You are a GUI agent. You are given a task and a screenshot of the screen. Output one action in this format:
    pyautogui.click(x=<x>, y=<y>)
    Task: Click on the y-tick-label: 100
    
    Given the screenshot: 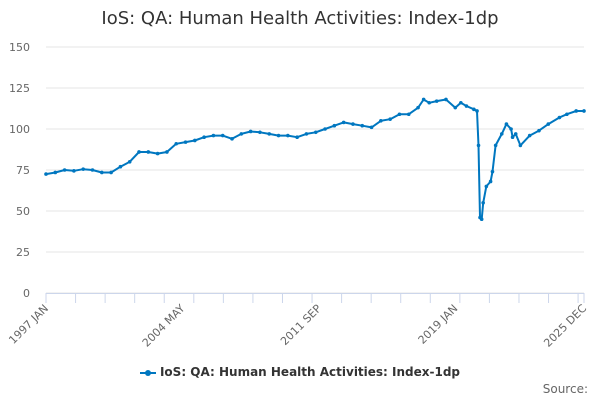 What is the action you would take?
    pyautogui.click(x=19, y=129)
    